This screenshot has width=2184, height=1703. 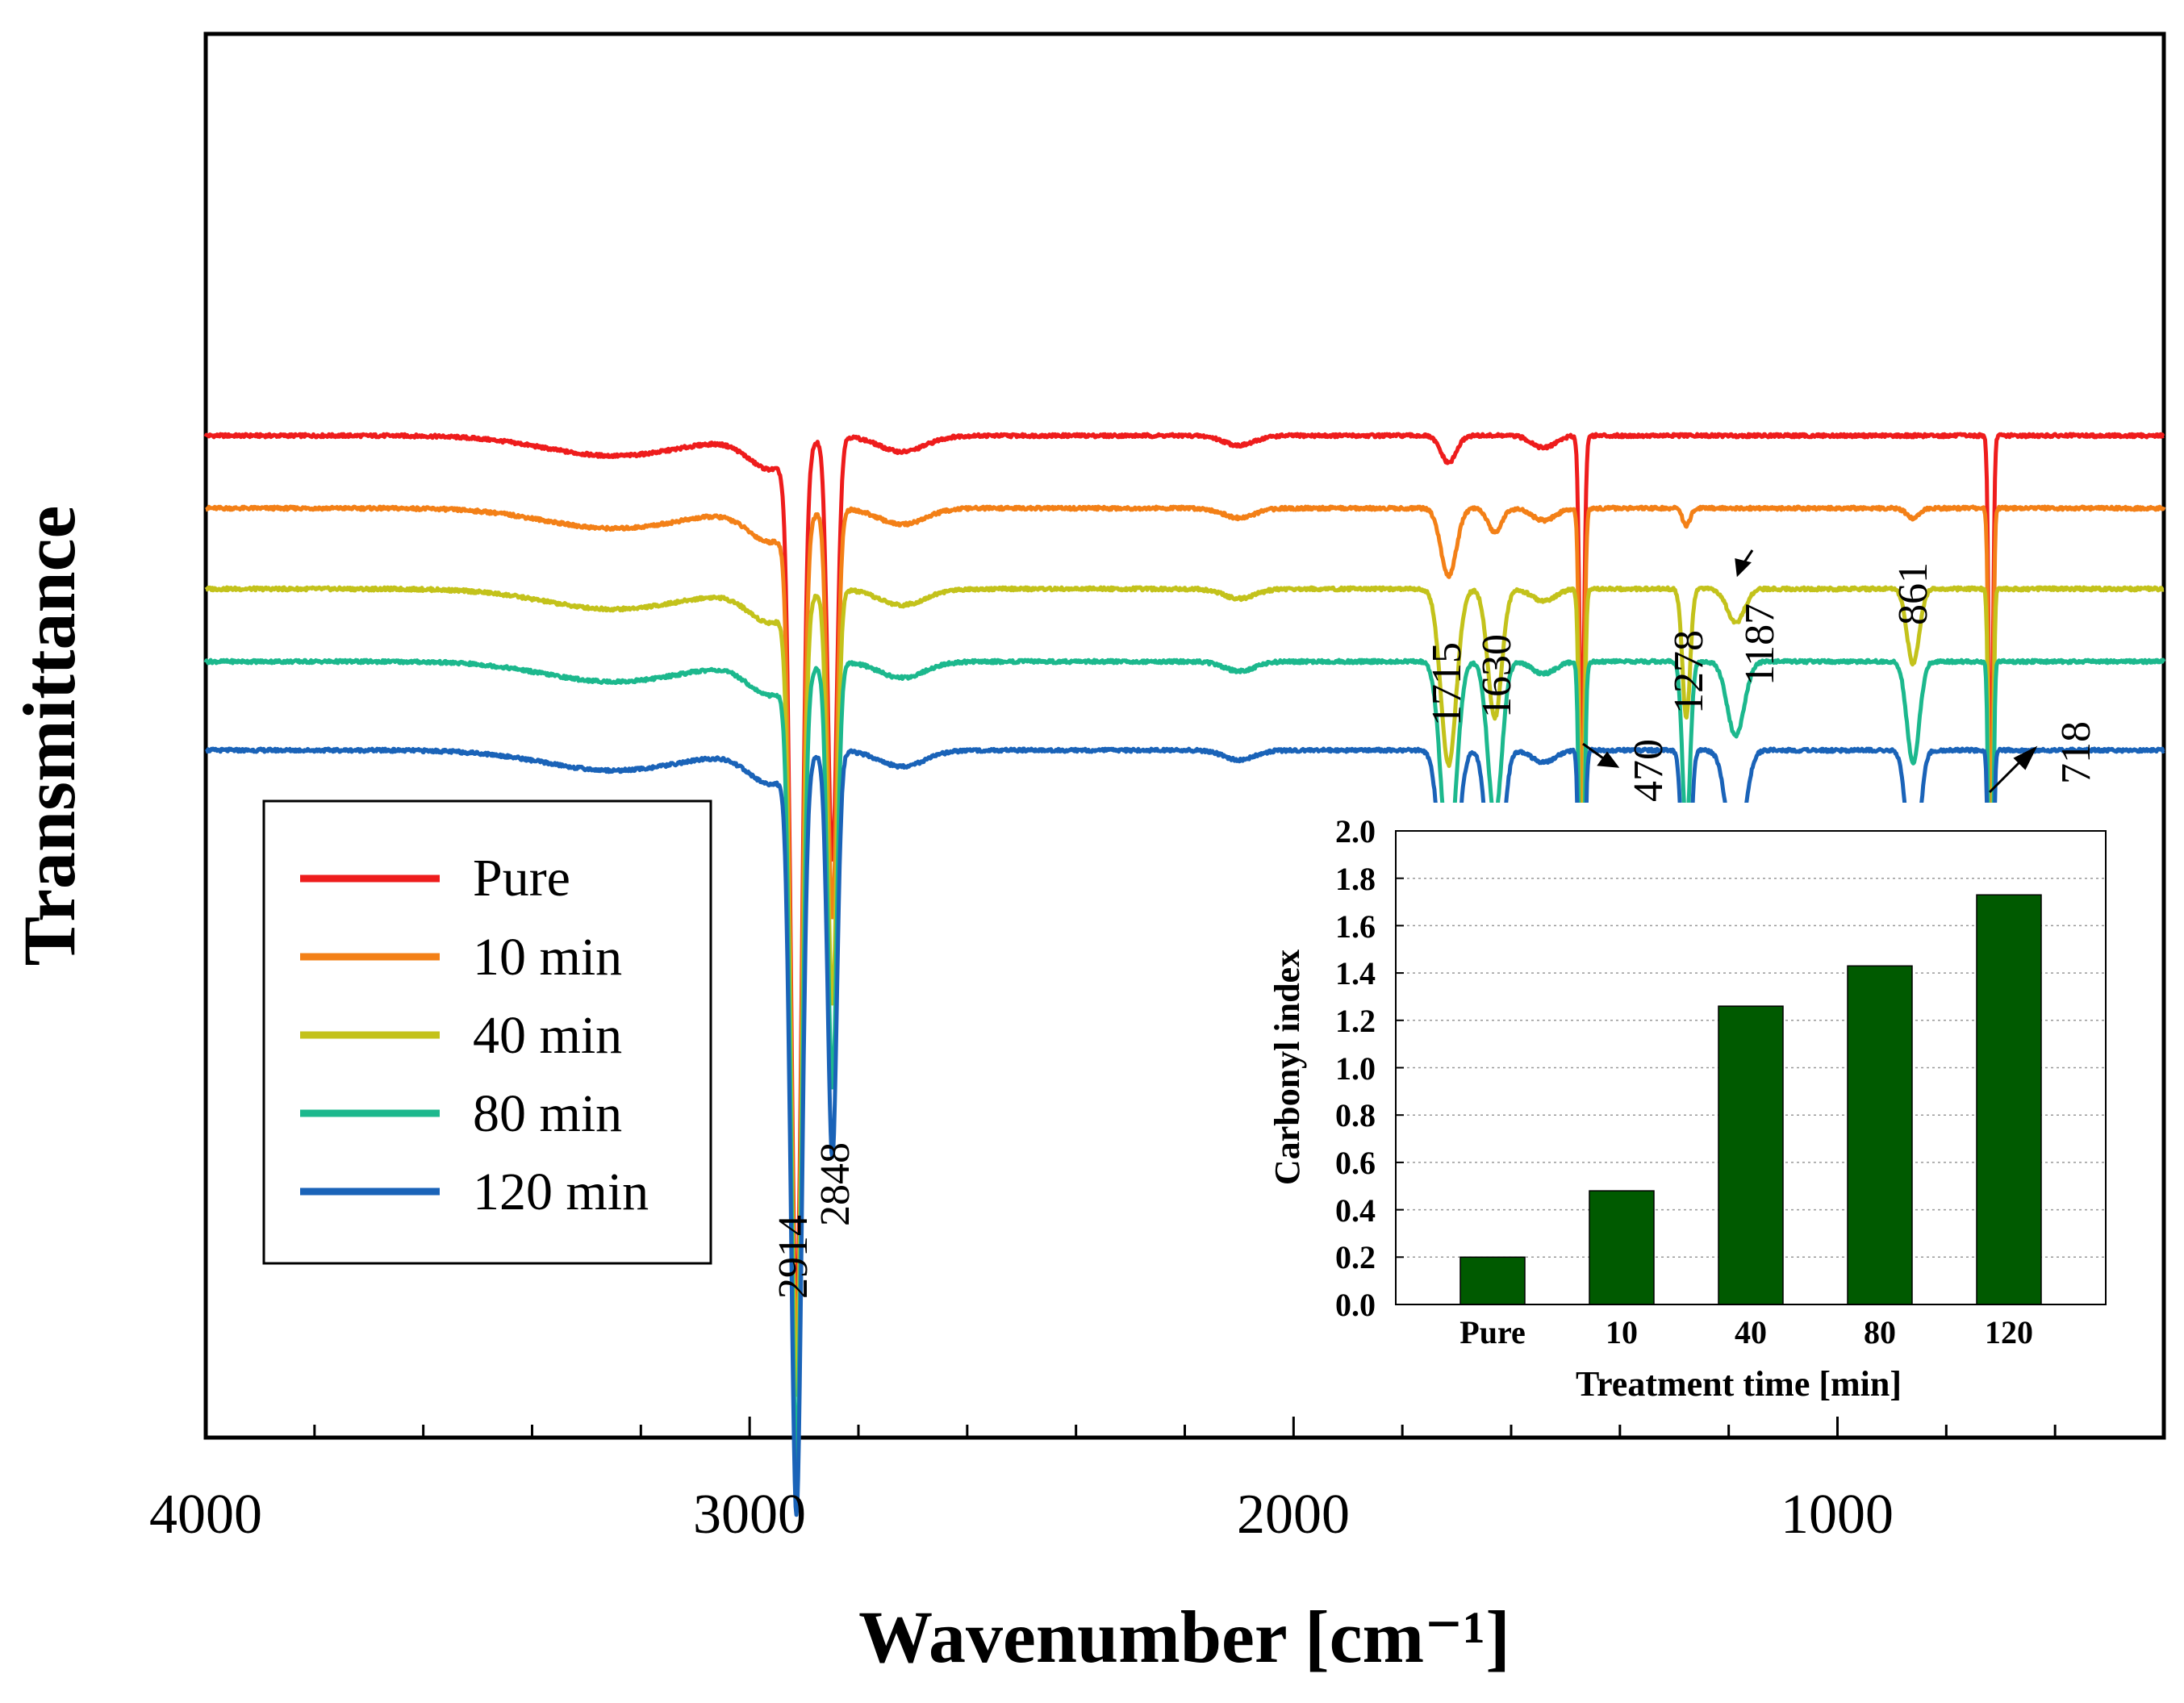 I want to click on peak-label-1630: 1630, so click(x=1497, y=676).